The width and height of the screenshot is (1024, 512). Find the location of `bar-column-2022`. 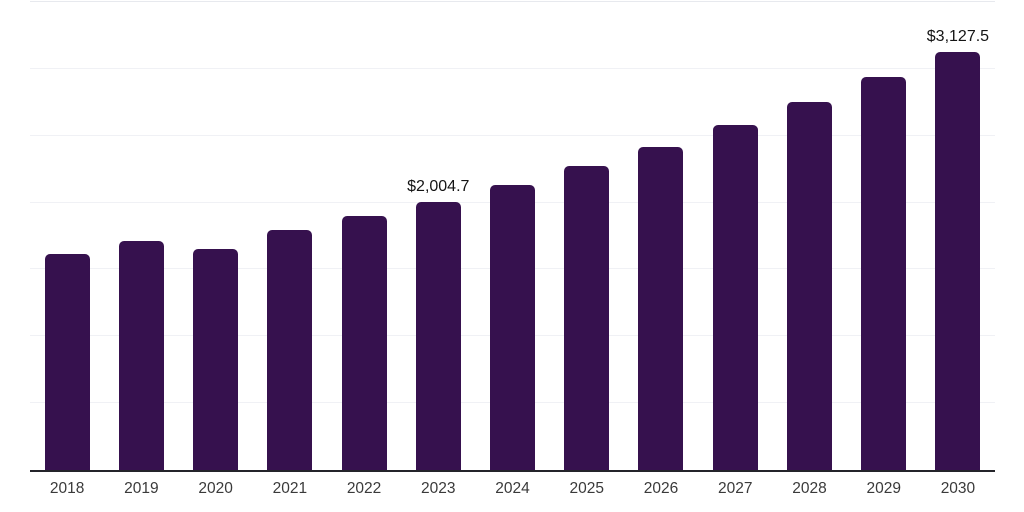

bar-column-2022 is located at coordinates (364, 236).